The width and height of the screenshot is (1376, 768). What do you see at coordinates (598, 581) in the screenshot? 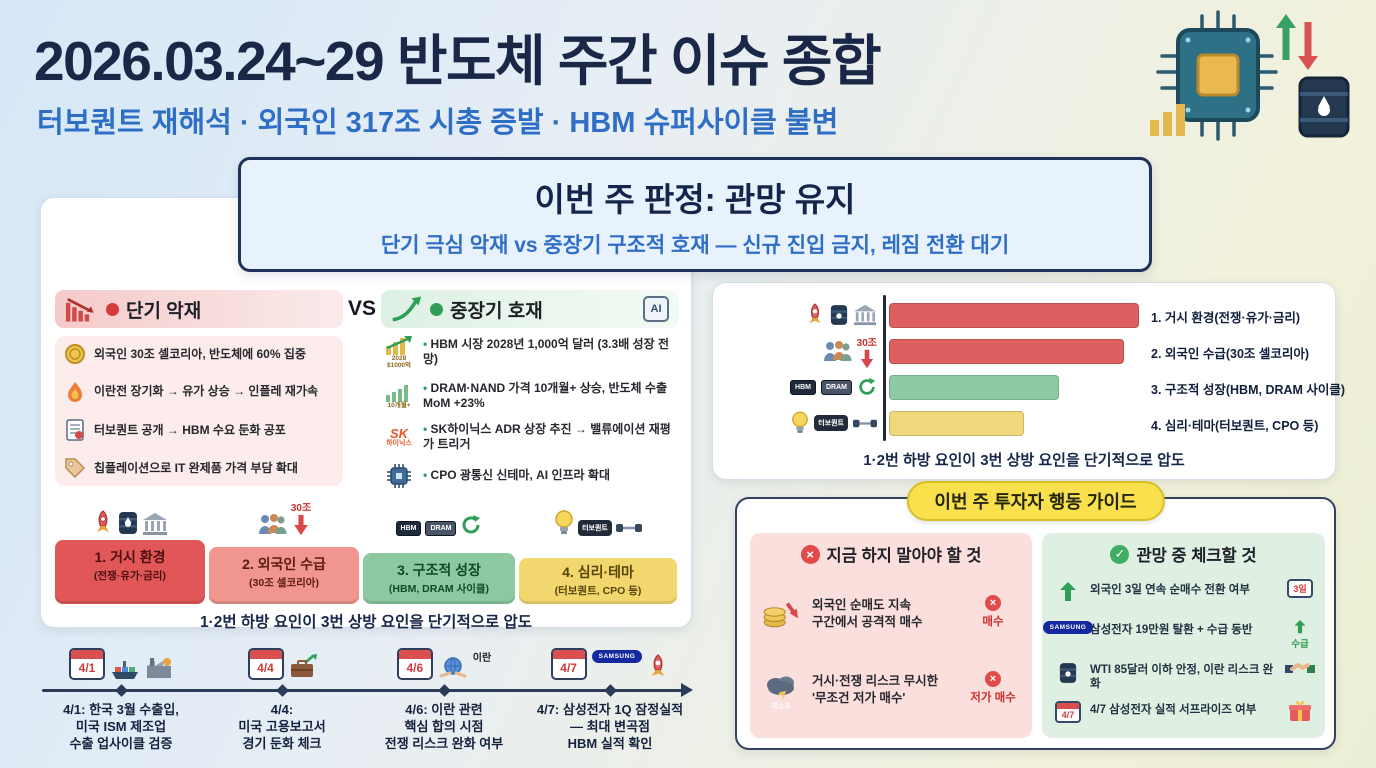
I see `factor-block-sentiment: 4. 심리·테마 (터보퀀트, CPO 등)` at bounding box center [598, 581].